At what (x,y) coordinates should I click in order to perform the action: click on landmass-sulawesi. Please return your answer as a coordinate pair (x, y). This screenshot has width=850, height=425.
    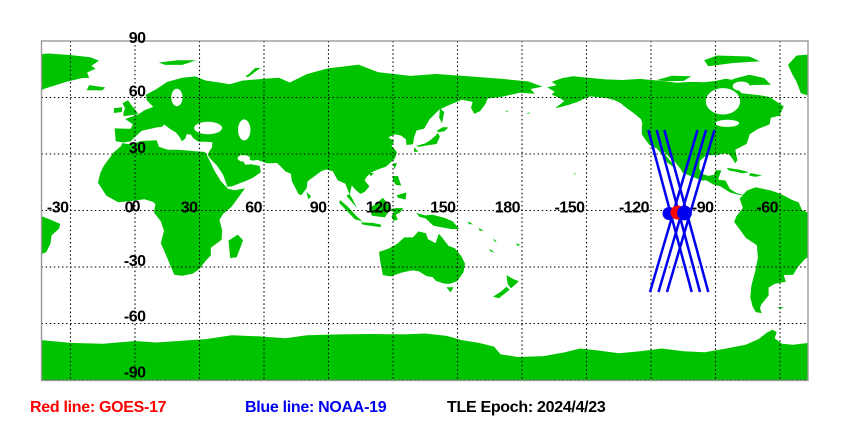
    Looking at the image, I should click on (397, 214).